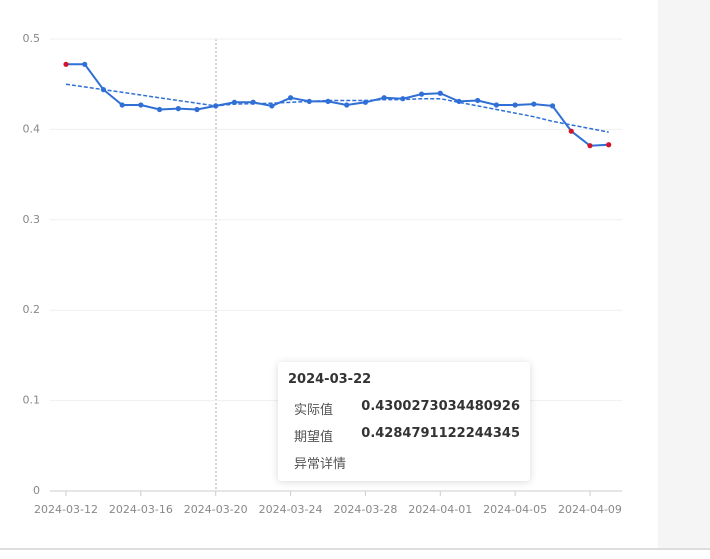  What do you see at coordinates (32, 128) in the screenshot?
I see `y-tick-label: 0.4` at bounding box center [32, 128].